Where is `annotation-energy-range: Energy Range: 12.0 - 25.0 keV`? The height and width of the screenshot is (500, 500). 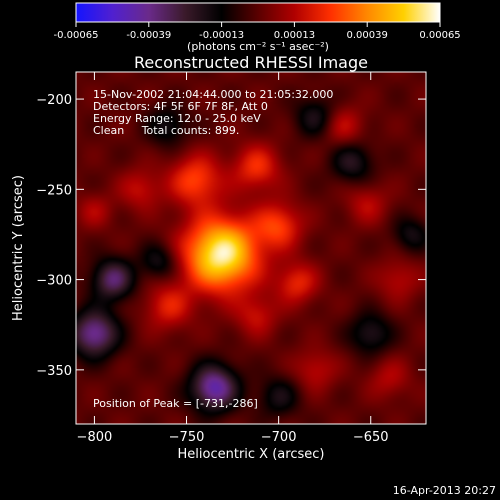 annotation-energy-range: Energy Range: 12.0 - 25.0 keV is located at coordinates (177, 118).